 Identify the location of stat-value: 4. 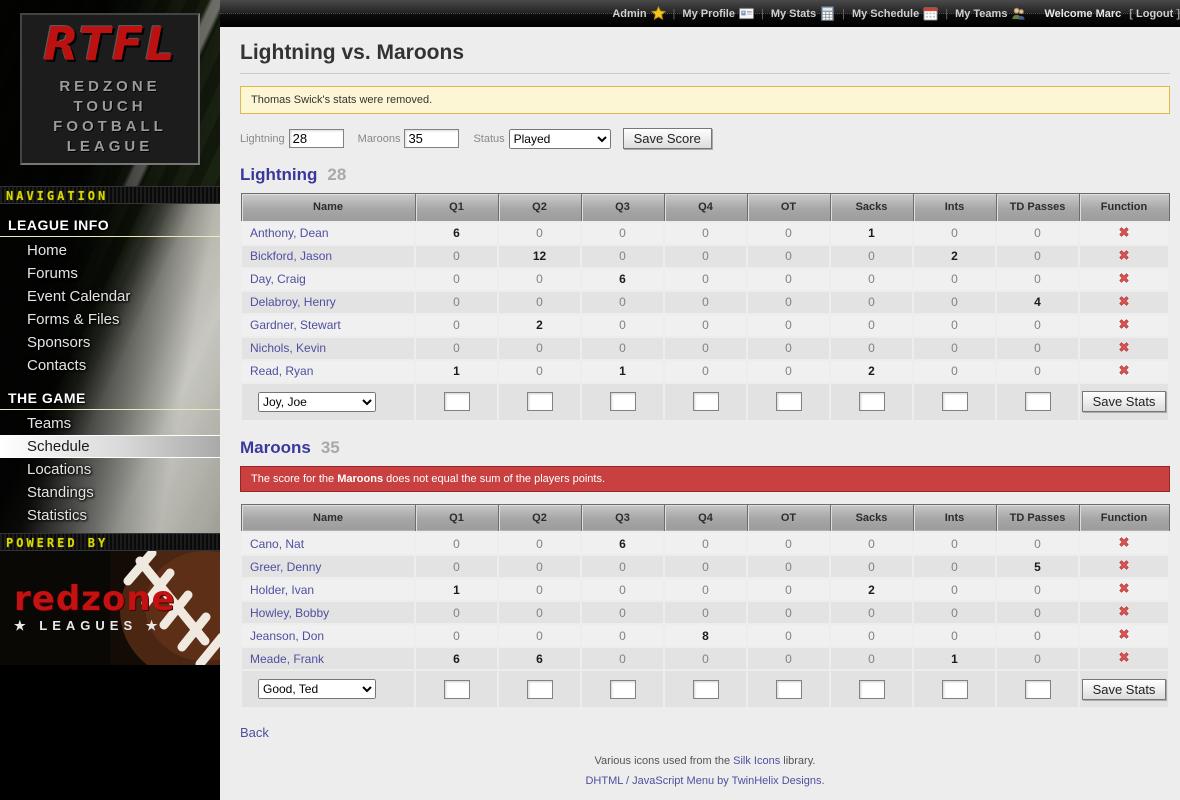
(1037, 302).